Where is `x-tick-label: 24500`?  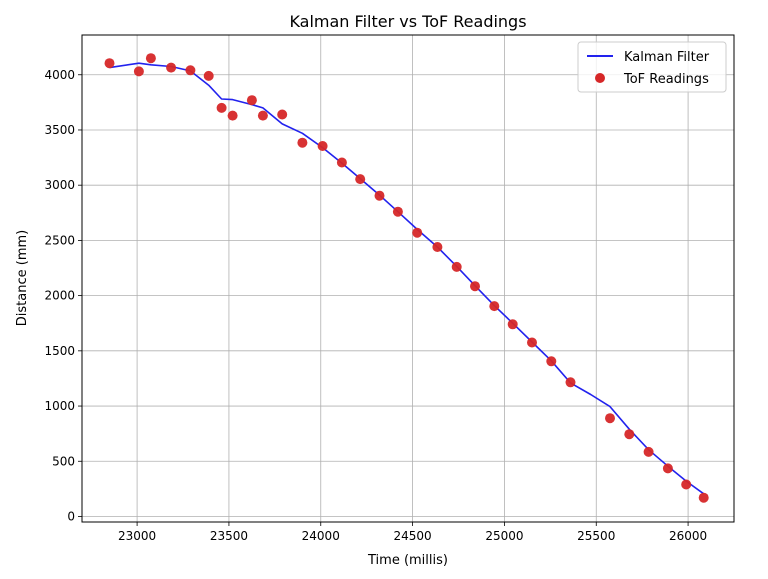
x-tick-label: 24500 is located at coordinates (412, 536).